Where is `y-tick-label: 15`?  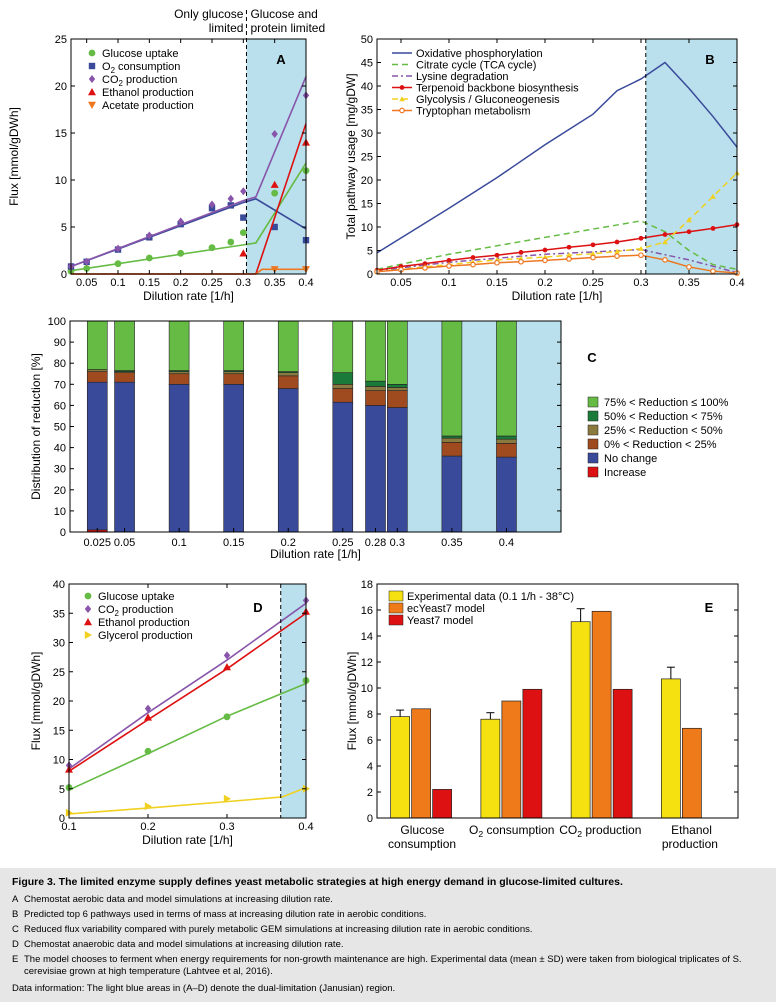 y-tick-label: 15 is located at coordinates (61, 134).